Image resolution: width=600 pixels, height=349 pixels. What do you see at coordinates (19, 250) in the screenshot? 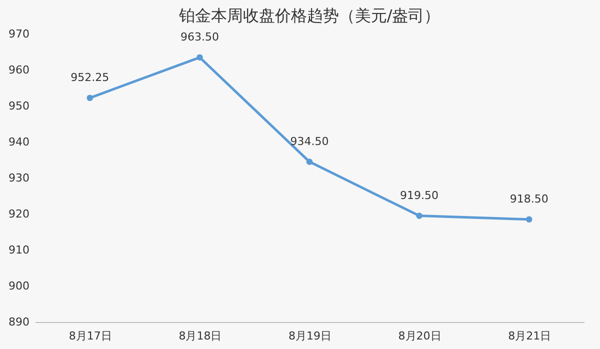
I see `y-tick-label: 910` at bounding box center [19, 250].